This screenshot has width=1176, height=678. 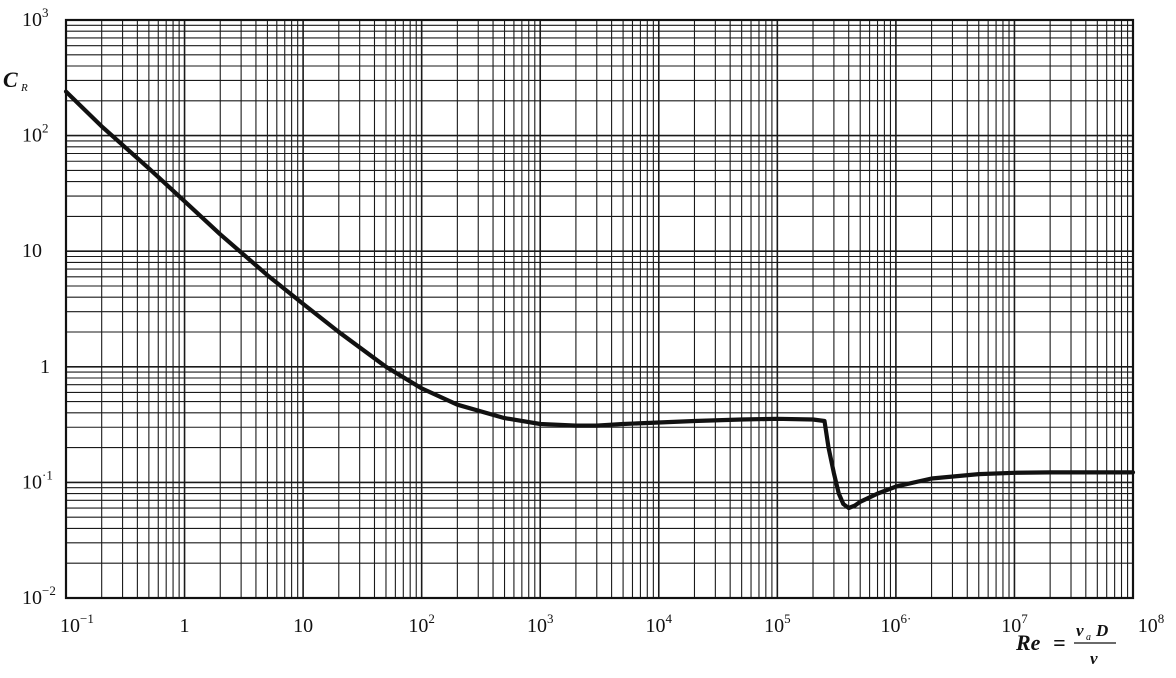 What do you see at coordinates (185, 626) in the screenshot?
I see `x-tick-label: 1` at bounding box center [185, 626].